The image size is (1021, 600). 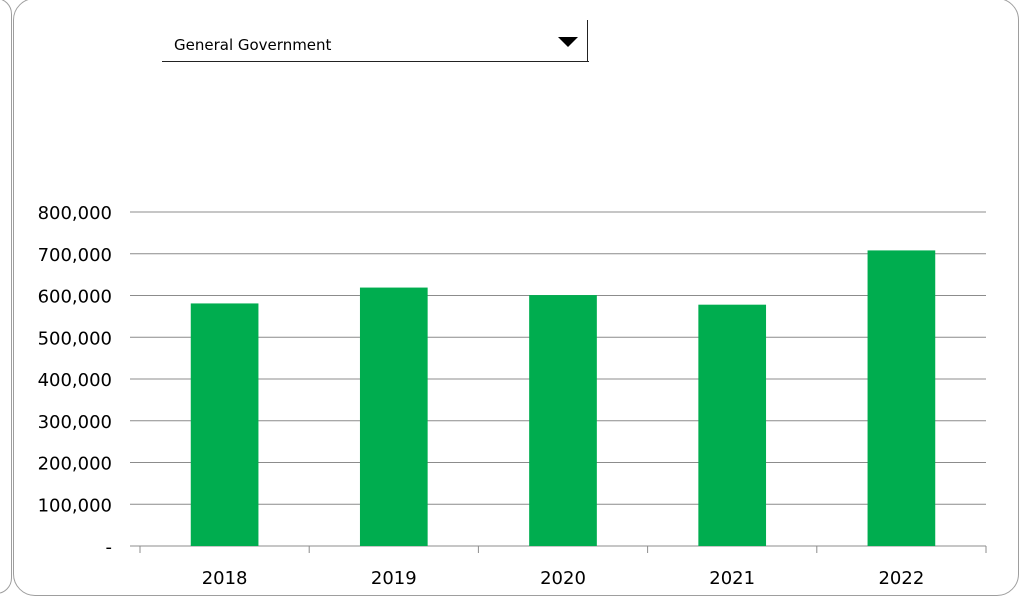 What do you see at coordinates (75, 255) in the screenshot?
I see `y-tick-label: 700,000` at bounding box center [75, 255].